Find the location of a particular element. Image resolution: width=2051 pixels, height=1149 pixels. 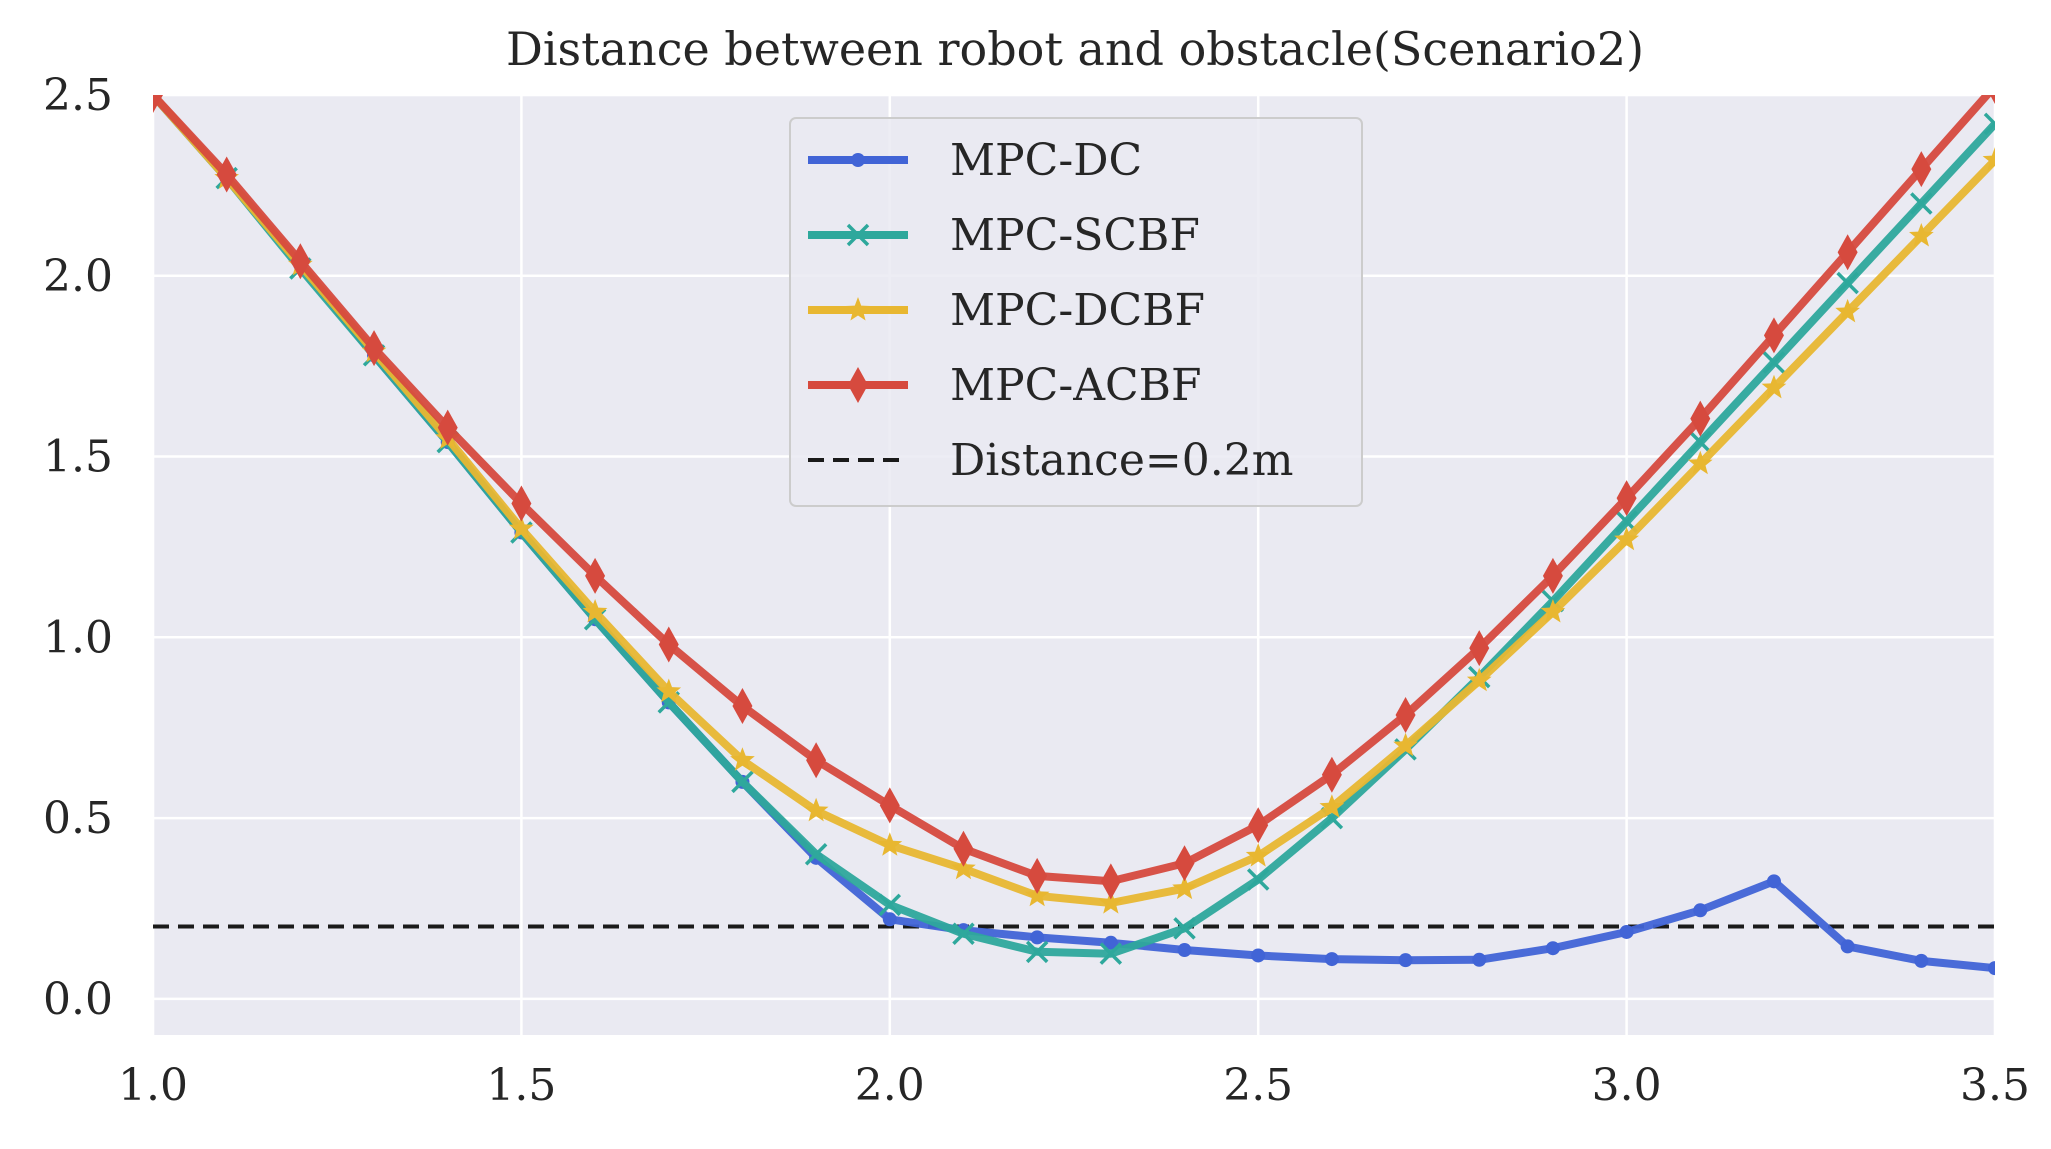

y-tick-label: 2.0 is located at coordinates (78, 276).